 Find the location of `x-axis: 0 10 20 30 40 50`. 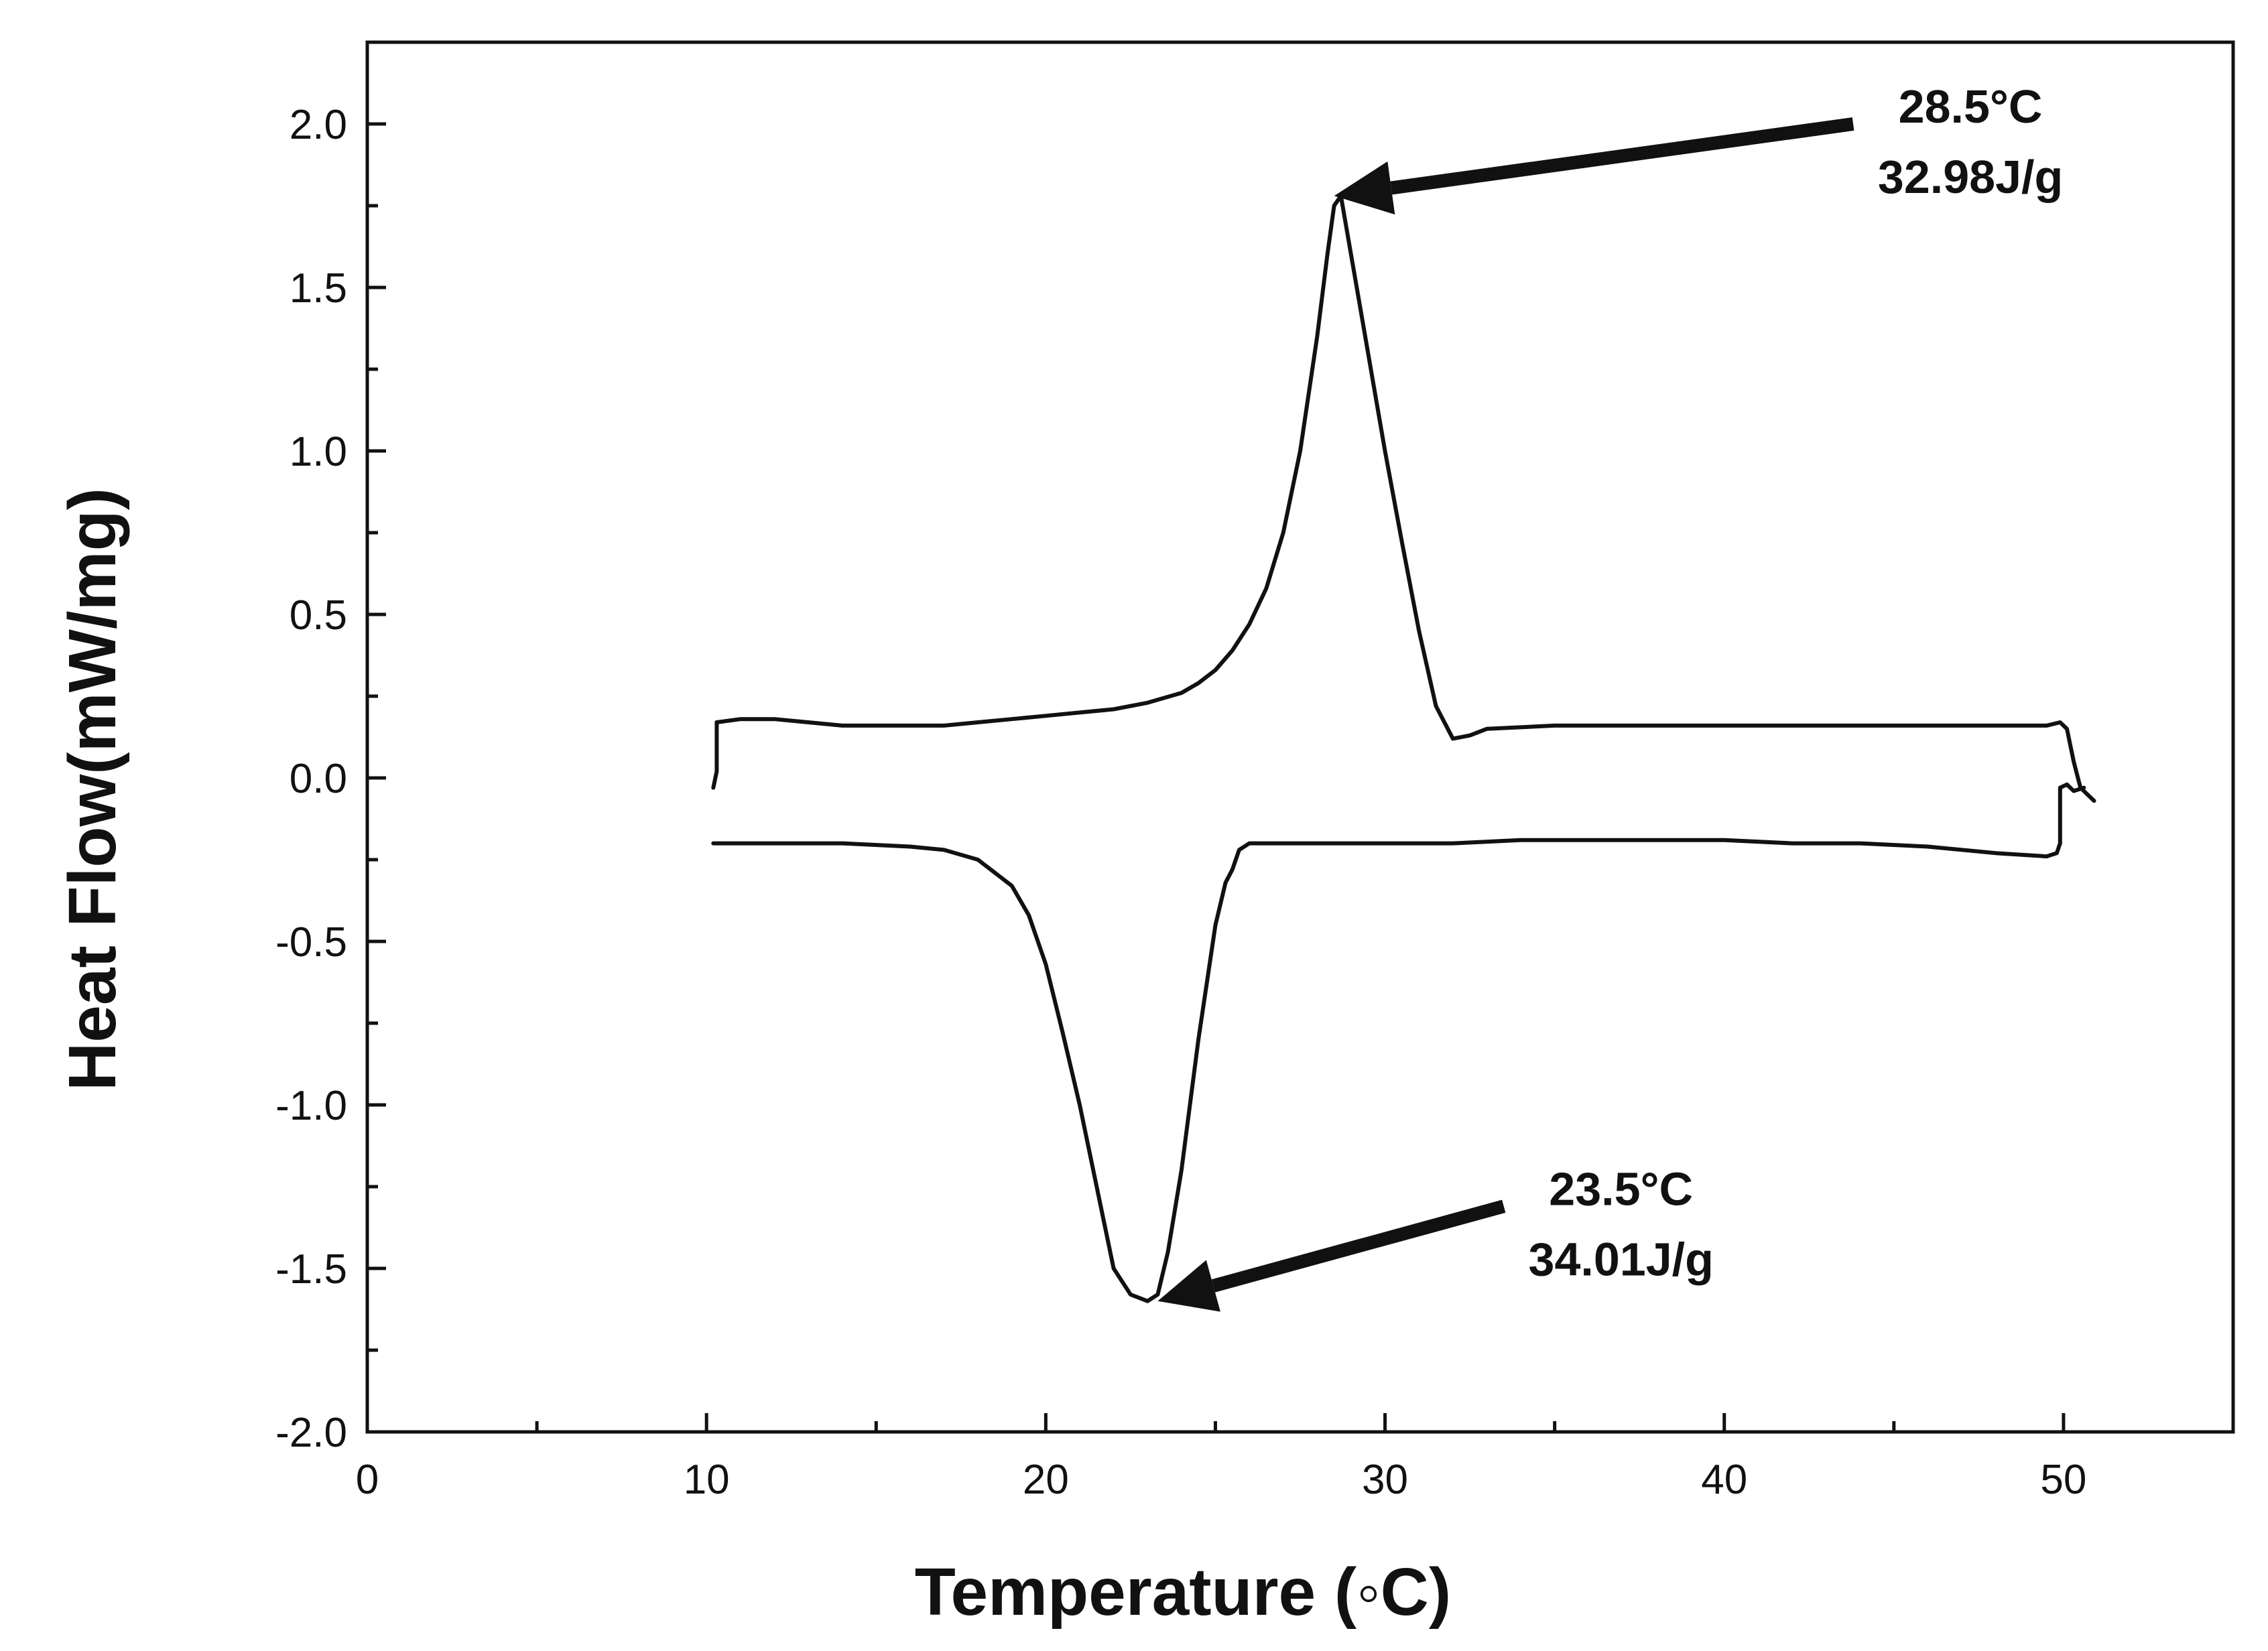

x-axis: 0 10 20 30 40 50 is located at coordinates (1221, 1458).